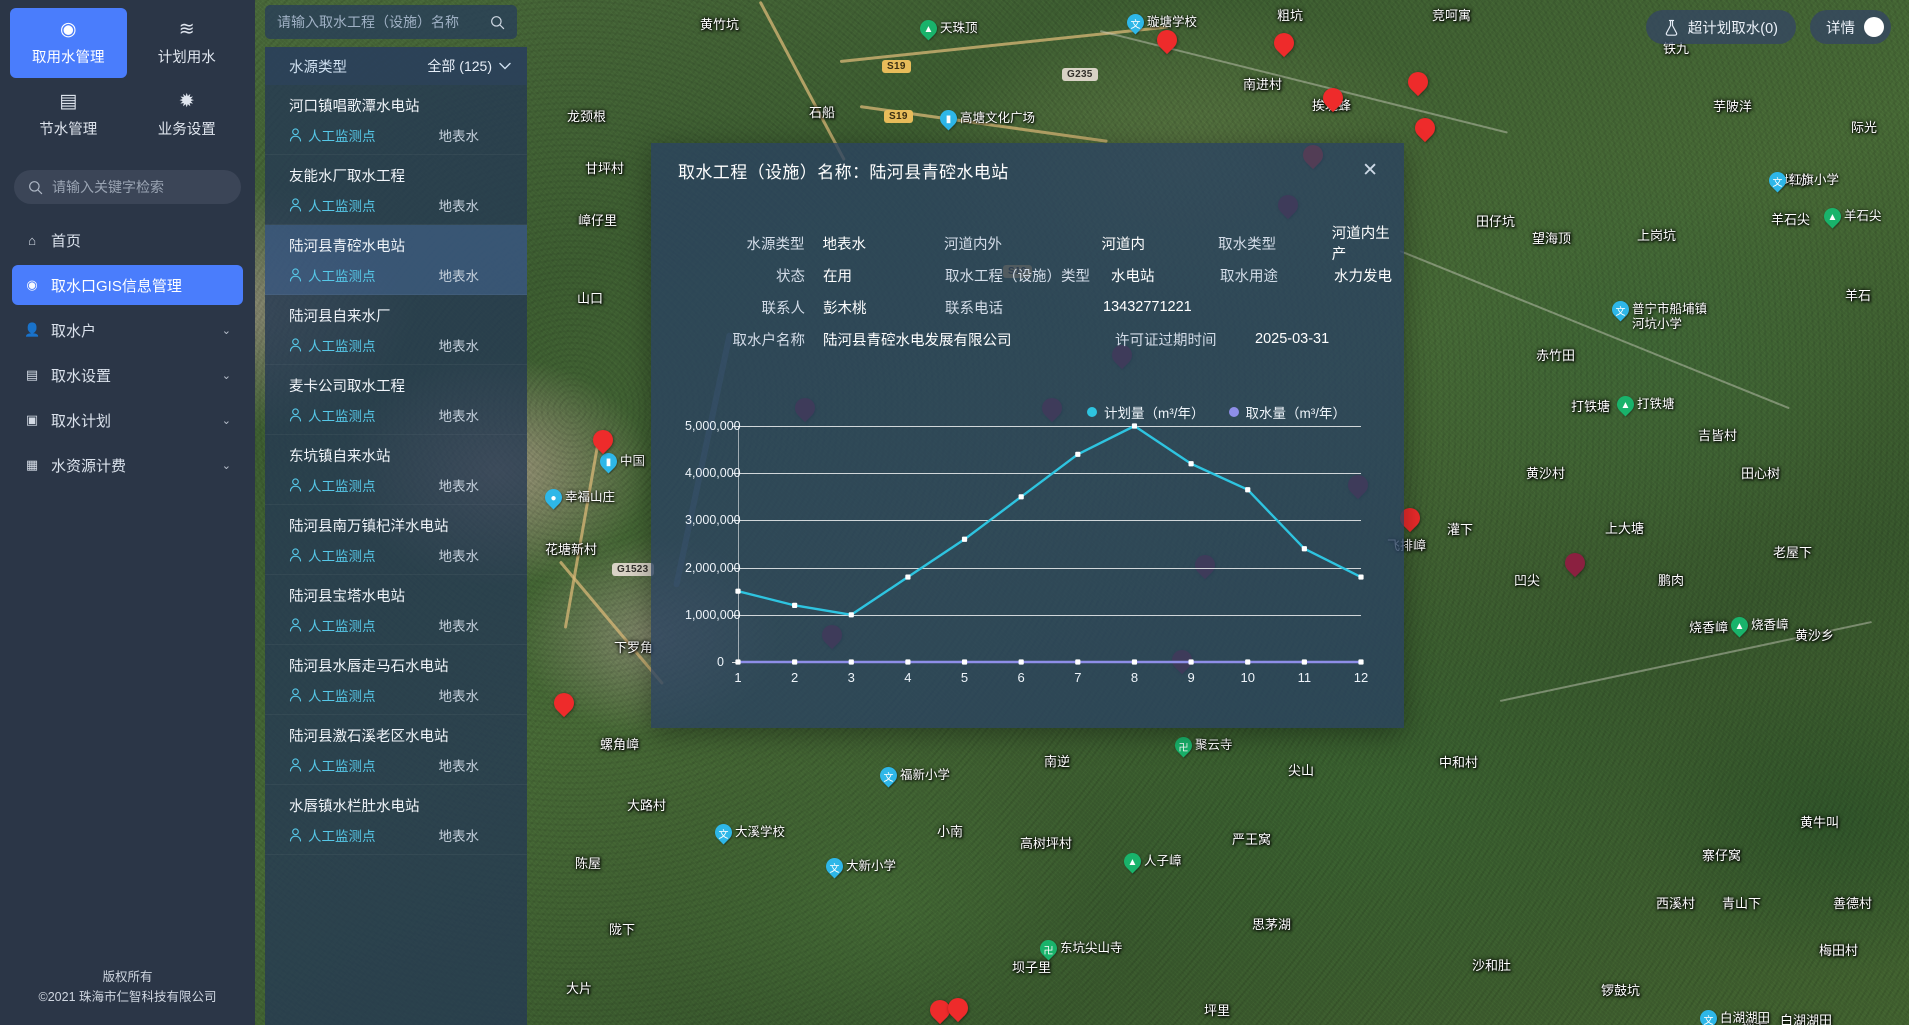  What do you see at coordinates (1204, 748) in the screenshot?
I see `map-poi: 卍聚云寺` at bounding box center [1204, 748].